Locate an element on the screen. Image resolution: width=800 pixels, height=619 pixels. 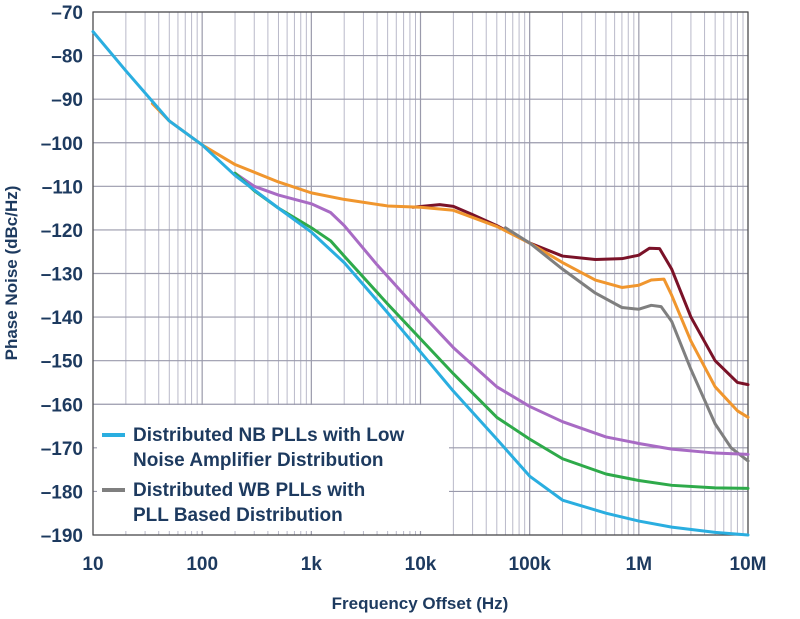
legend-background is located at coordinates (273, 468).